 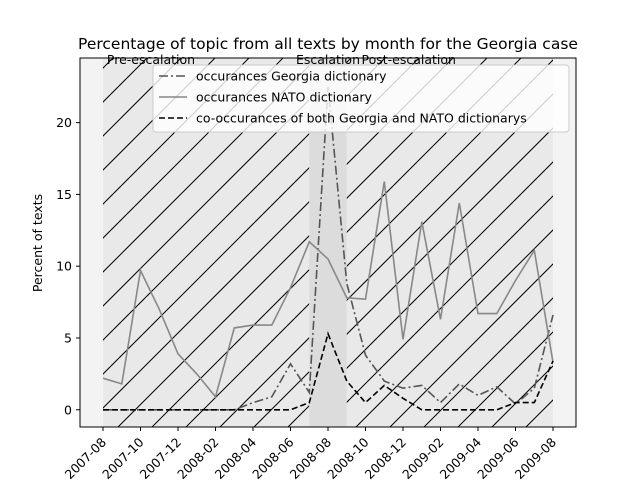 I want to click on x-tick-label: 2009-08, so click(x=536, y=457).